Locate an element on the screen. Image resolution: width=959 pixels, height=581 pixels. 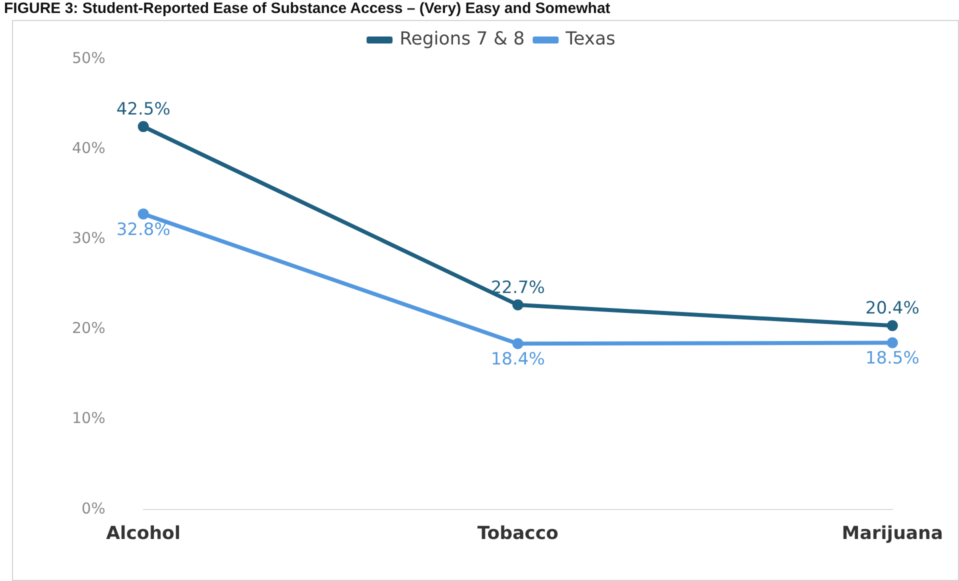
data-label: 42.5% is located at coordinates (143, 109).